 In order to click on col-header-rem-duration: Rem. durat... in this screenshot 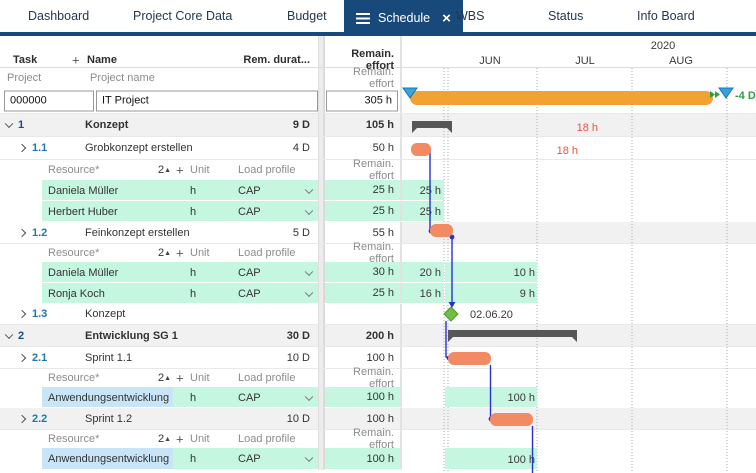, I will do `click(276, 59)`.